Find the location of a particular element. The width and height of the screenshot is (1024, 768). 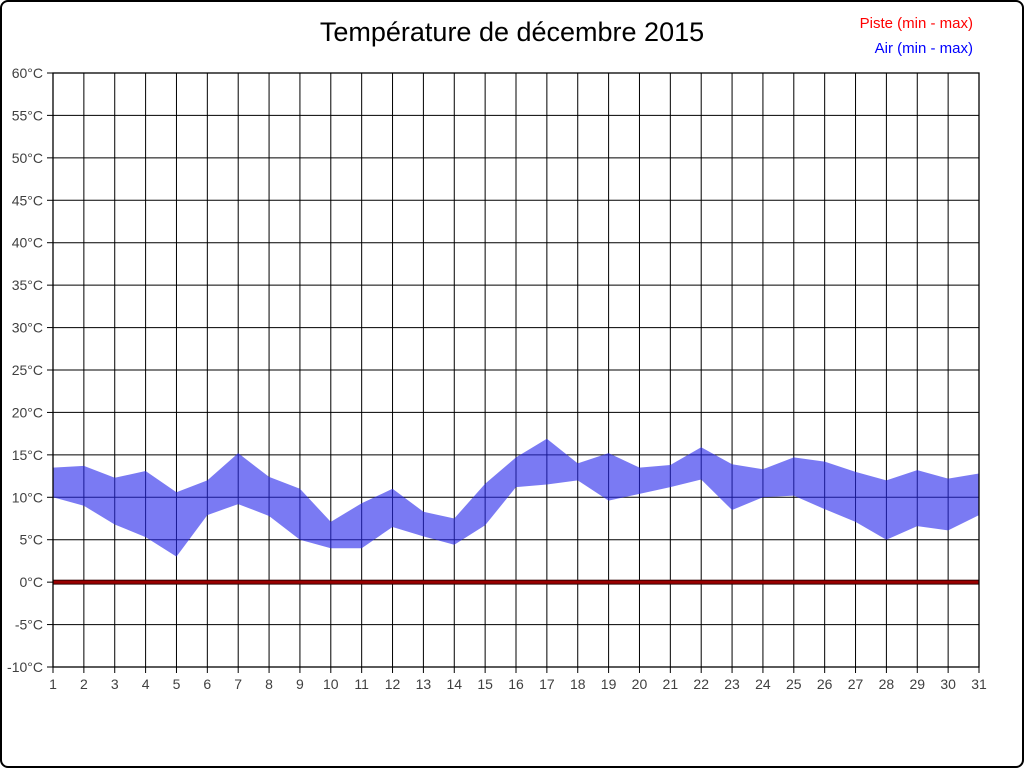

svg-text: 26 is located at coordinates (825, 684).